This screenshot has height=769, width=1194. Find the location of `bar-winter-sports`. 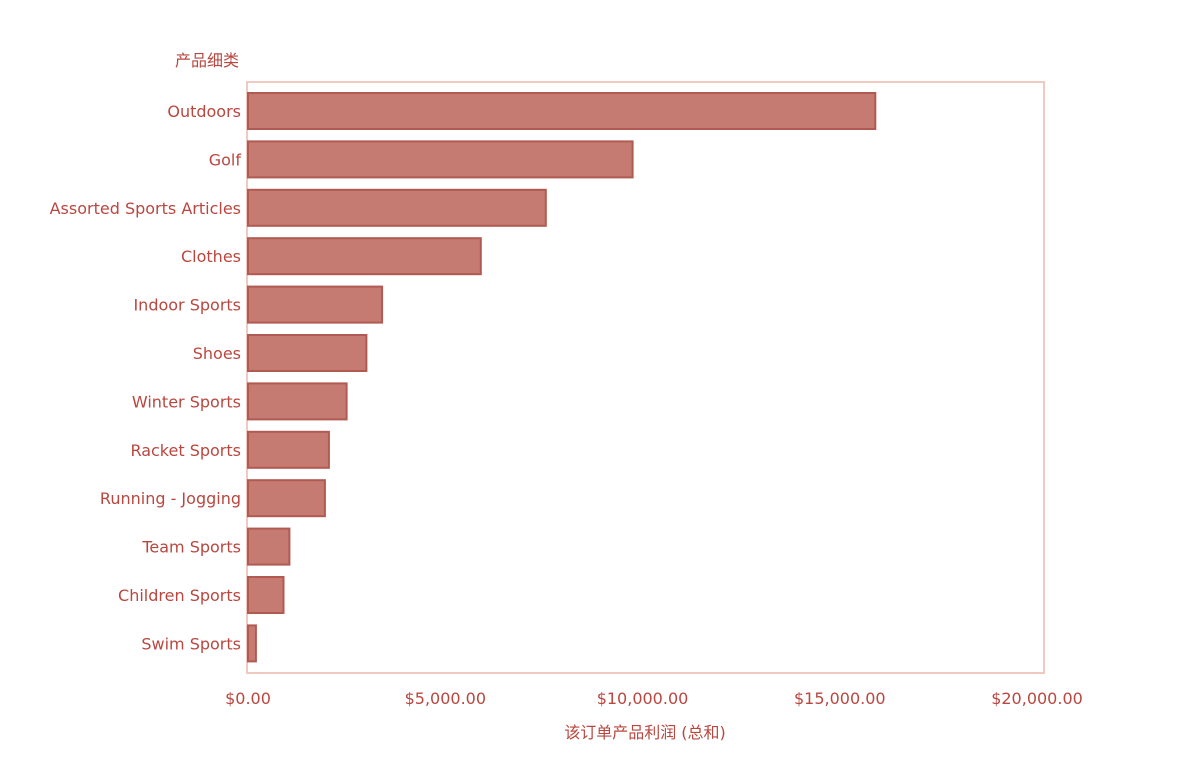

bar-winter-sports is located at coordinates (297, 401).